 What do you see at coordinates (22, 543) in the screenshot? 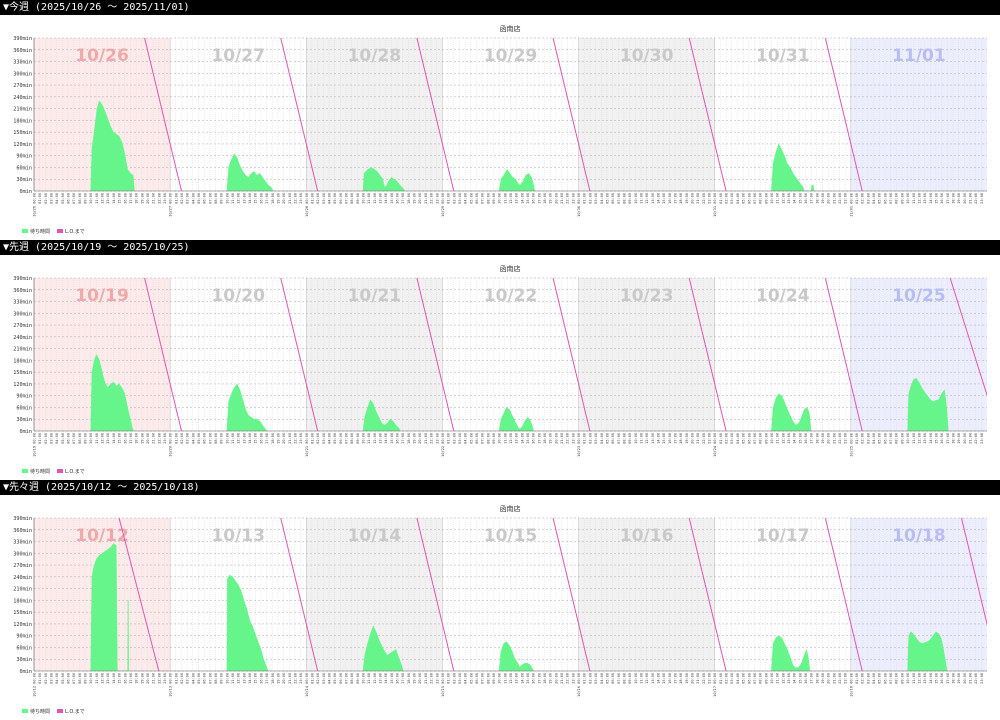
I see `y-tick-label: 330min` at bounding box center [22, 543].